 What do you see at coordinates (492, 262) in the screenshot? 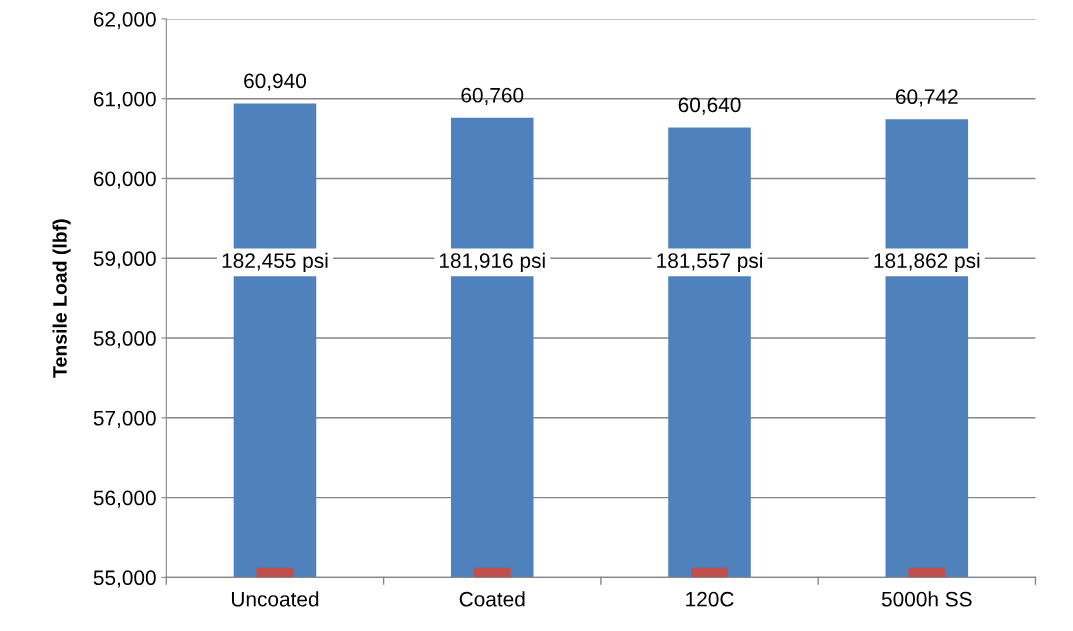
I see `annotation: 181,916 psi` at bounding box center [492, 262].